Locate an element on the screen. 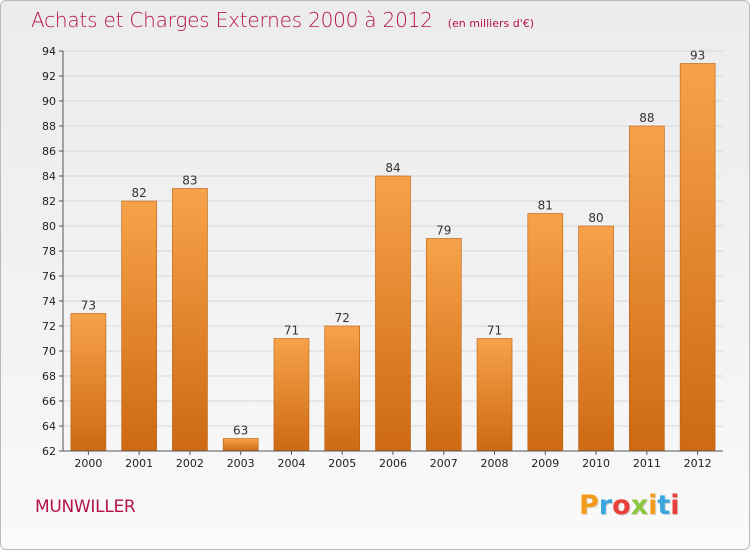 The height and width of the screenshot is (550, 750). y-tick-label: 78 is located at coordinates (49, 251).